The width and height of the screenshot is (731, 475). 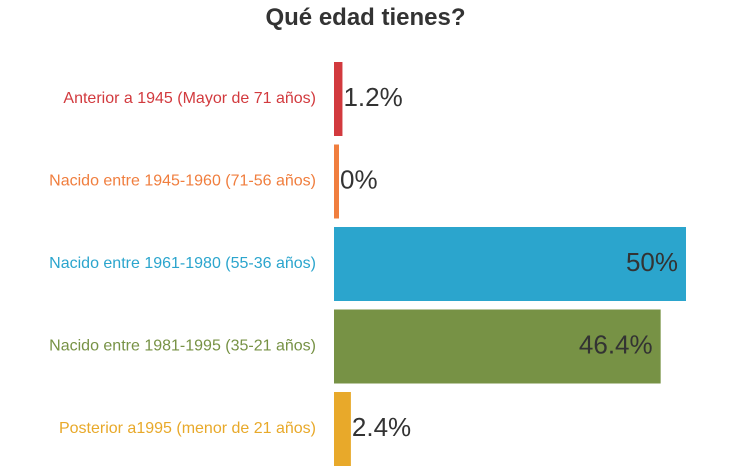 What do you see at coordinates (381, 427) in the screenshot?
I see `value-label-4: 2.4%` at bounding box center [381, 427].